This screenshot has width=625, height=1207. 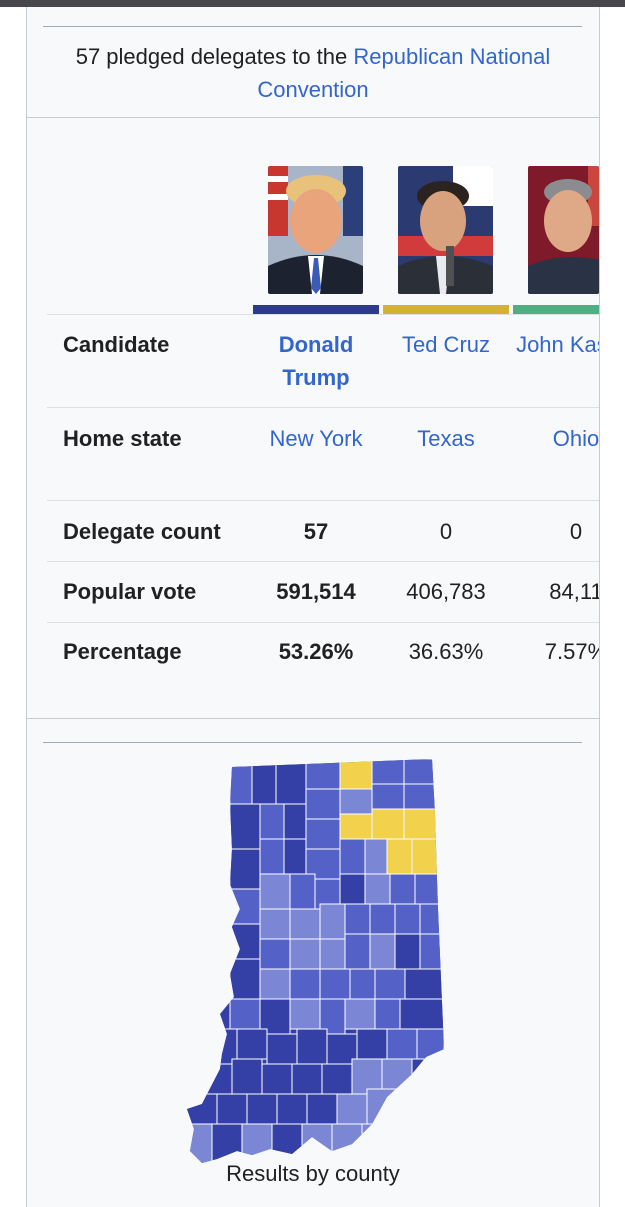 What do you see at coordinates (316, 309) in the screenshot?
I see `trump-color-bar` at bounding box center [316, 309].